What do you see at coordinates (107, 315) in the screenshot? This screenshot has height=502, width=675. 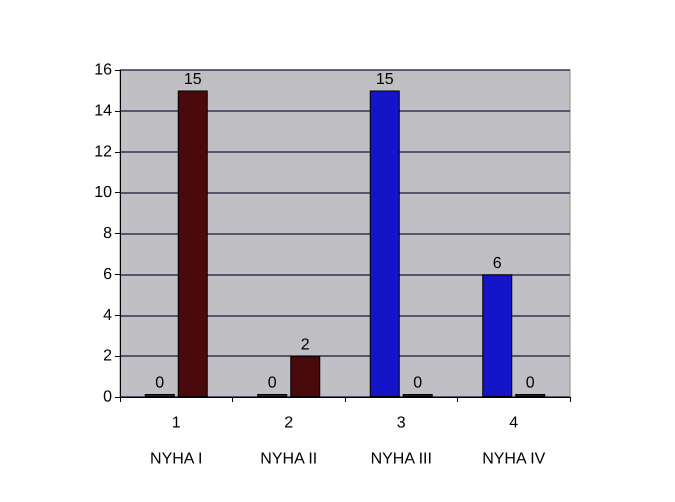 I see `y-tick-label: 4` at bounding box center [107, 315].